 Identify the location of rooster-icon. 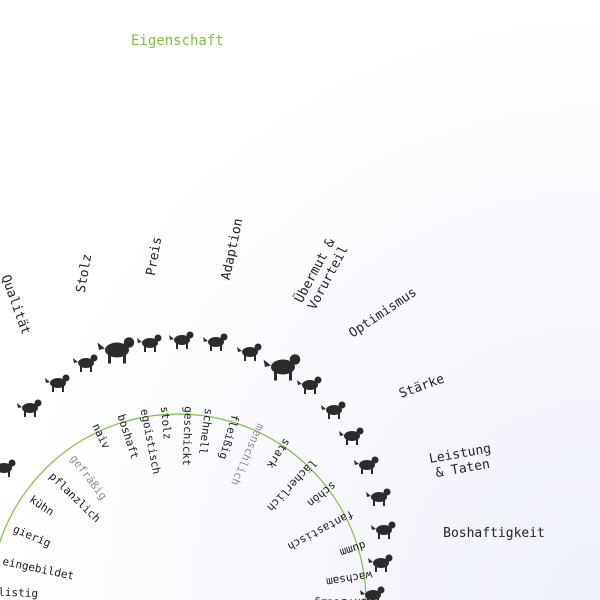
(149, 343).